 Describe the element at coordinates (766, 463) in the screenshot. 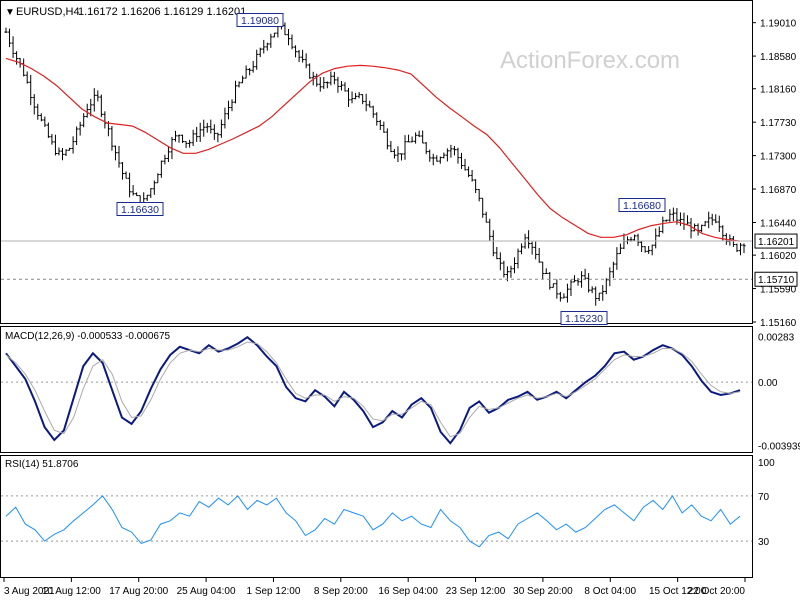

I see `rsi-axis-label: 100` at that location.